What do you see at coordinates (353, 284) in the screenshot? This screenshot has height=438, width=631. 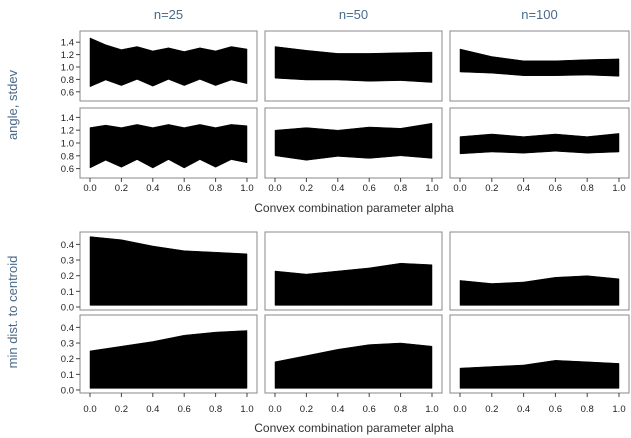 I see `data-band-b2-r1-c2` at bounding box center [353, 284].